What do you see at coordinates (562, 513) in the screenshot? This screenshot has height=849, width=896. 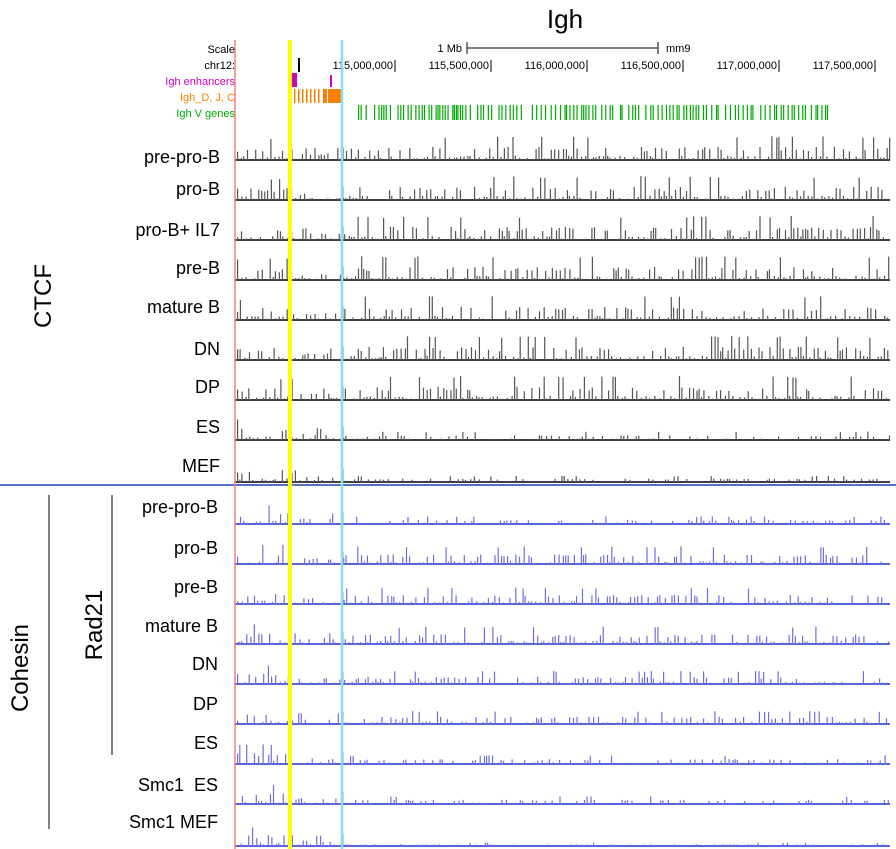 I see `cohesin-track` at bounding box center [562, 513].